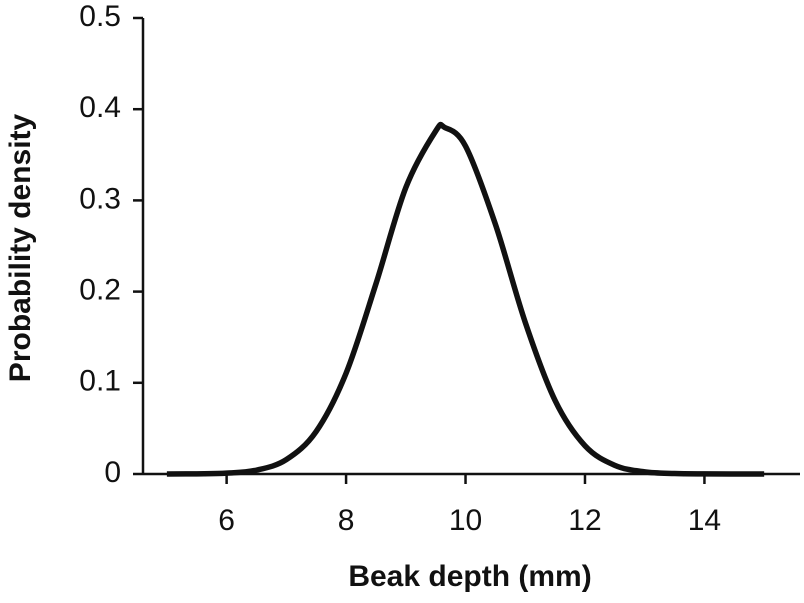 The width and height of the screenshot is (804, 603). What do you see at coordinates (465, 520) in the screenshot?
I see `x-tick-label: 10` at bounding box center [465, 520].